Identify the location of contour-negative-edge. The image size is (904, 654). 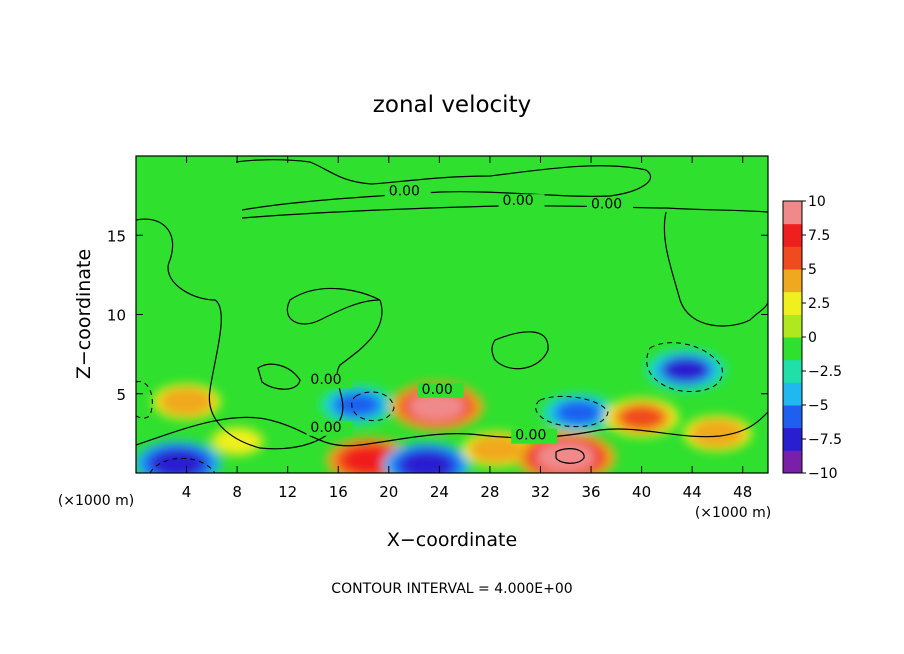
(144, 400).